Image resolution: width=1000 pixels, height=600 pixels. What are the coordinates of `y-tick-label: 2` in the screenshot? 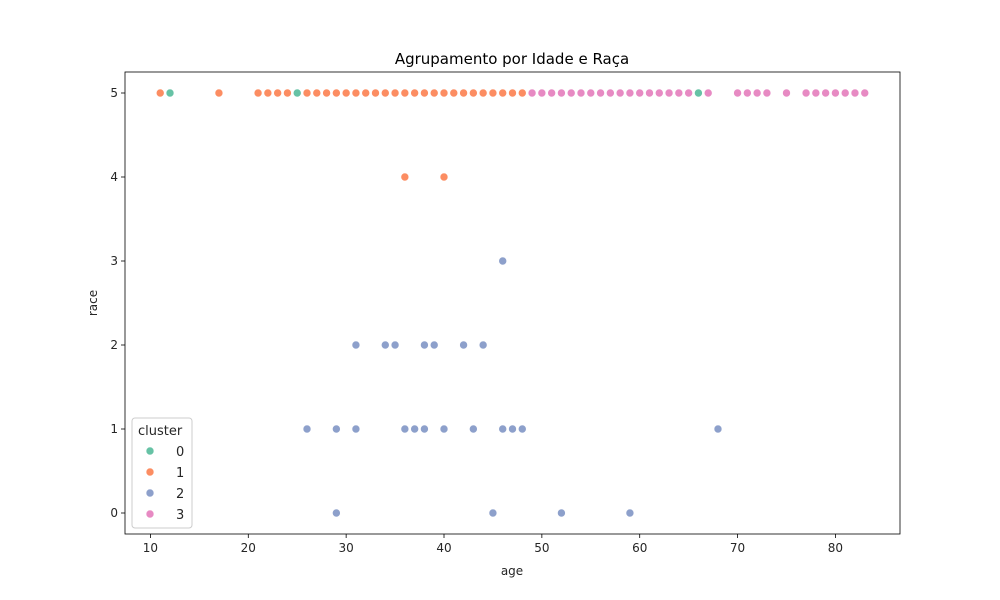 It's located at (114, 345).